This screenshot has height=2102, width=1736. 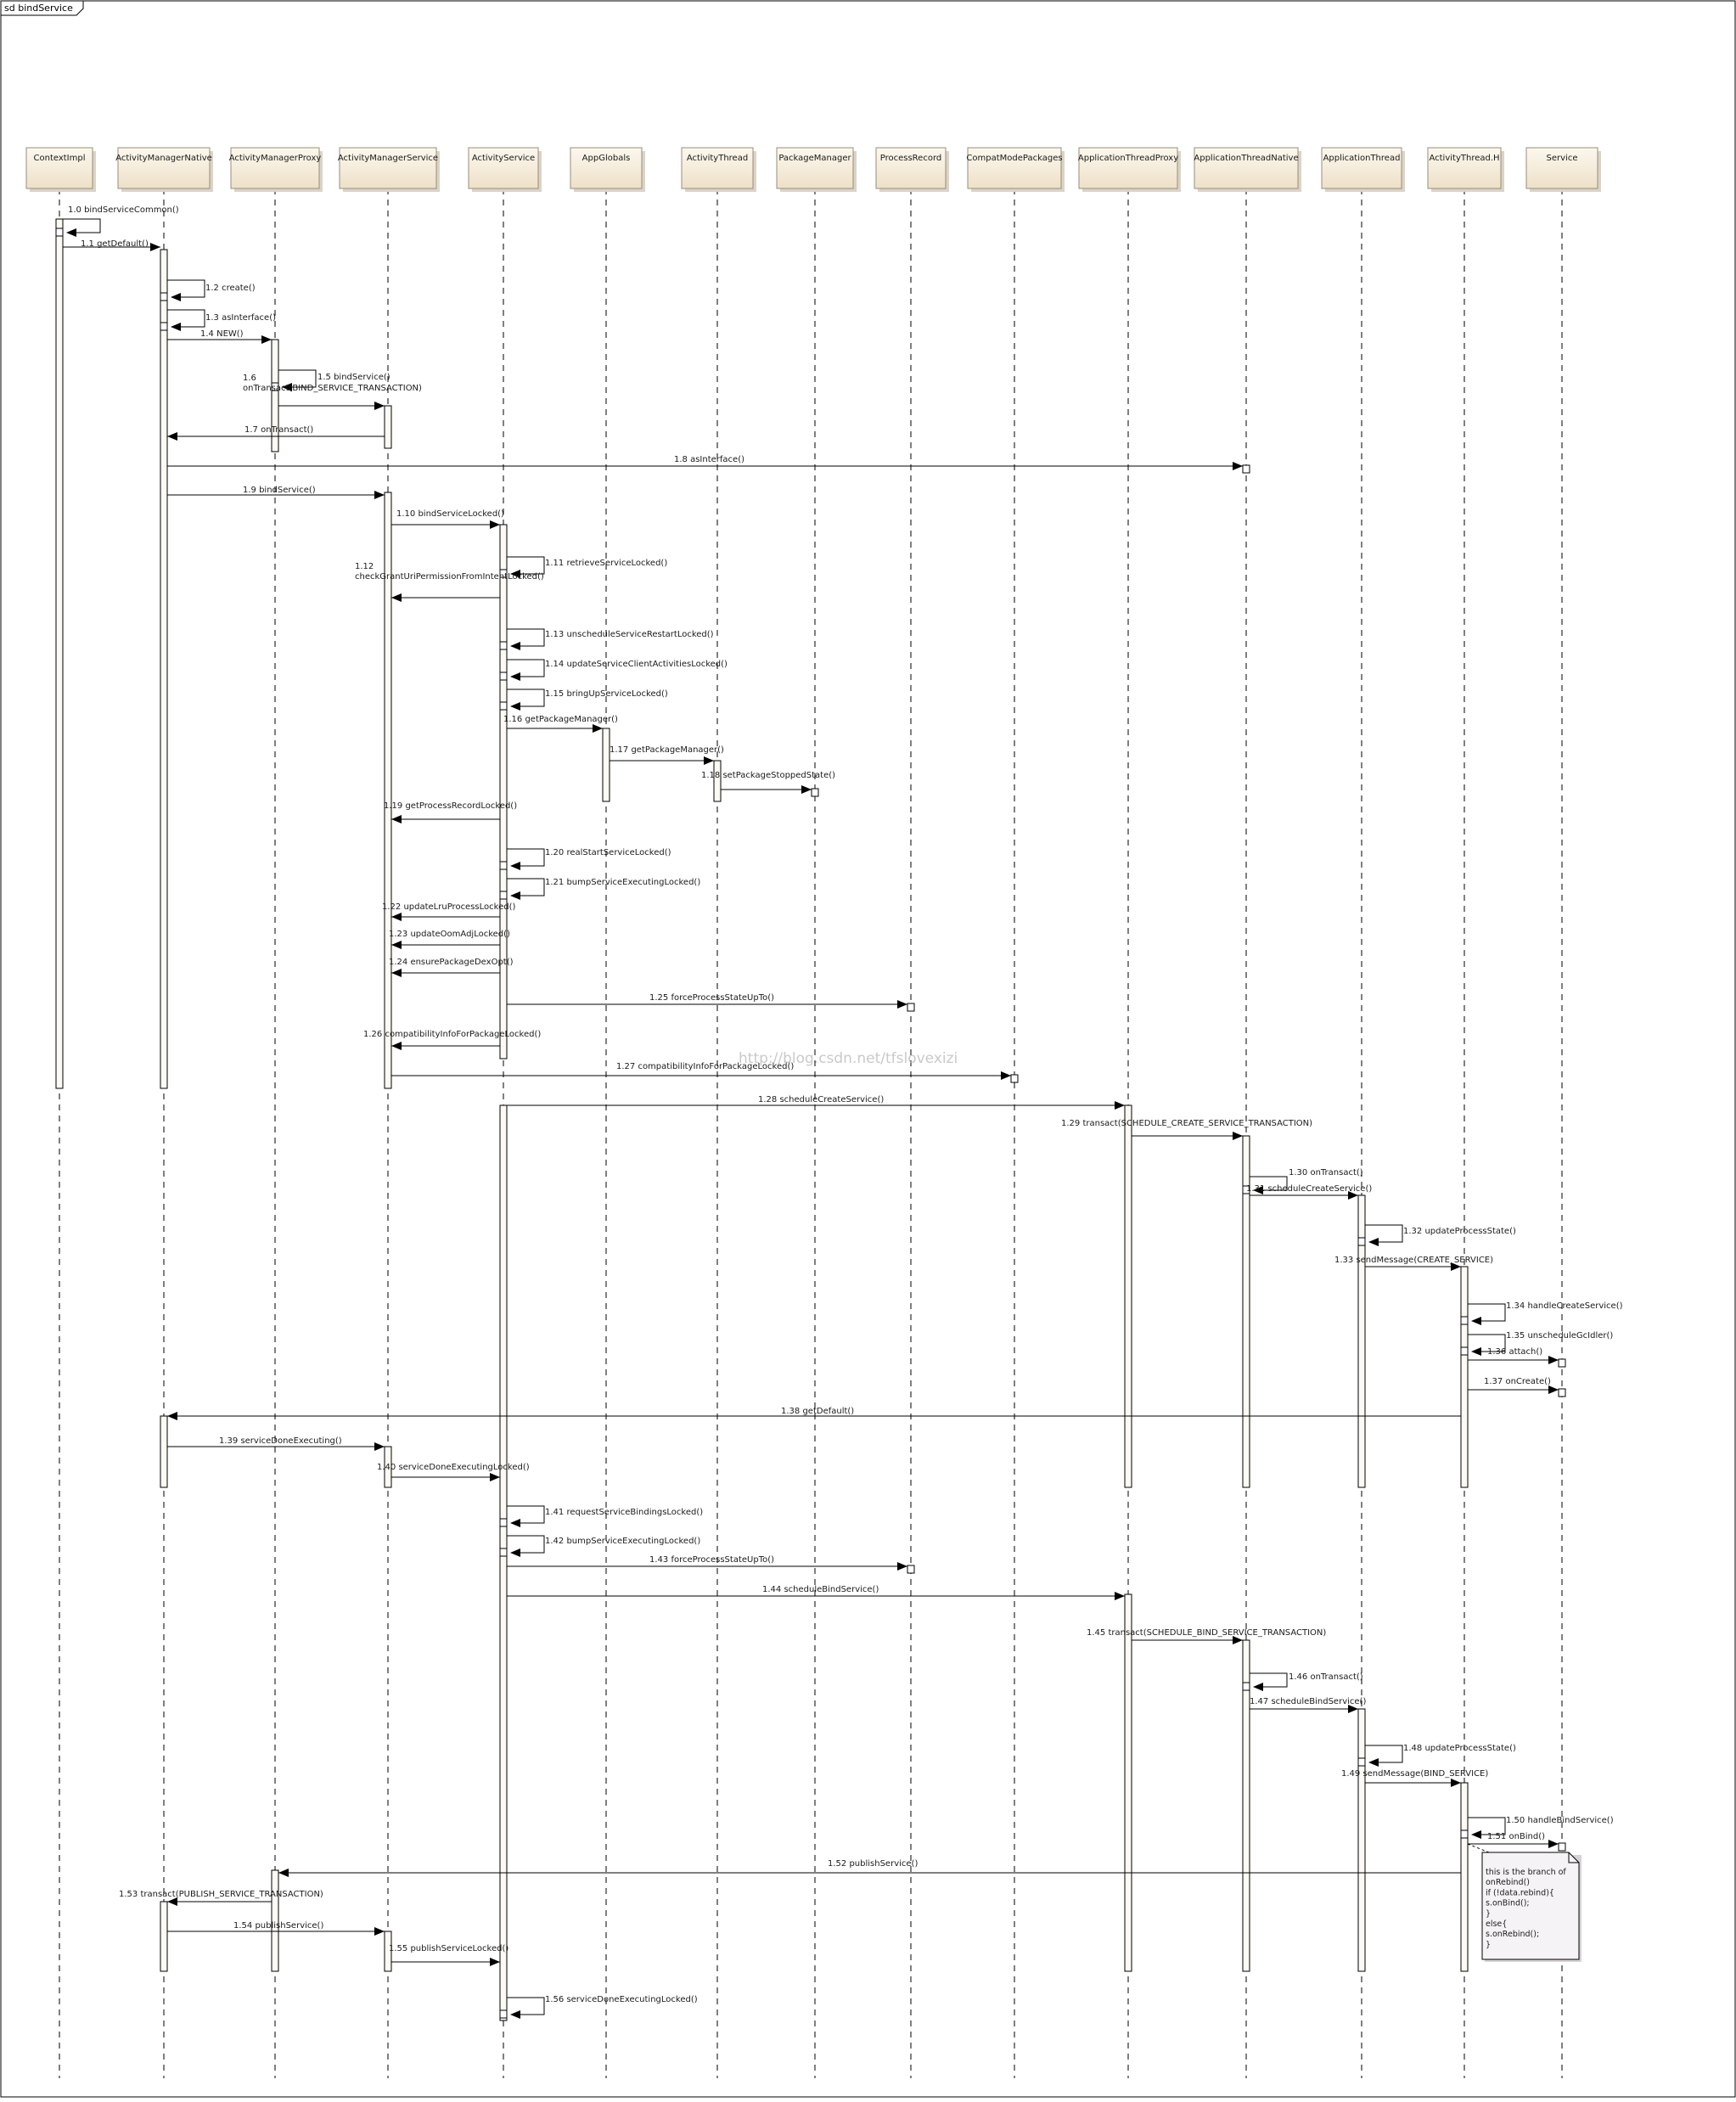 I want to click on message-1-15: 1.15 bringUpServiceLocked(), so click(x=584, y=700).